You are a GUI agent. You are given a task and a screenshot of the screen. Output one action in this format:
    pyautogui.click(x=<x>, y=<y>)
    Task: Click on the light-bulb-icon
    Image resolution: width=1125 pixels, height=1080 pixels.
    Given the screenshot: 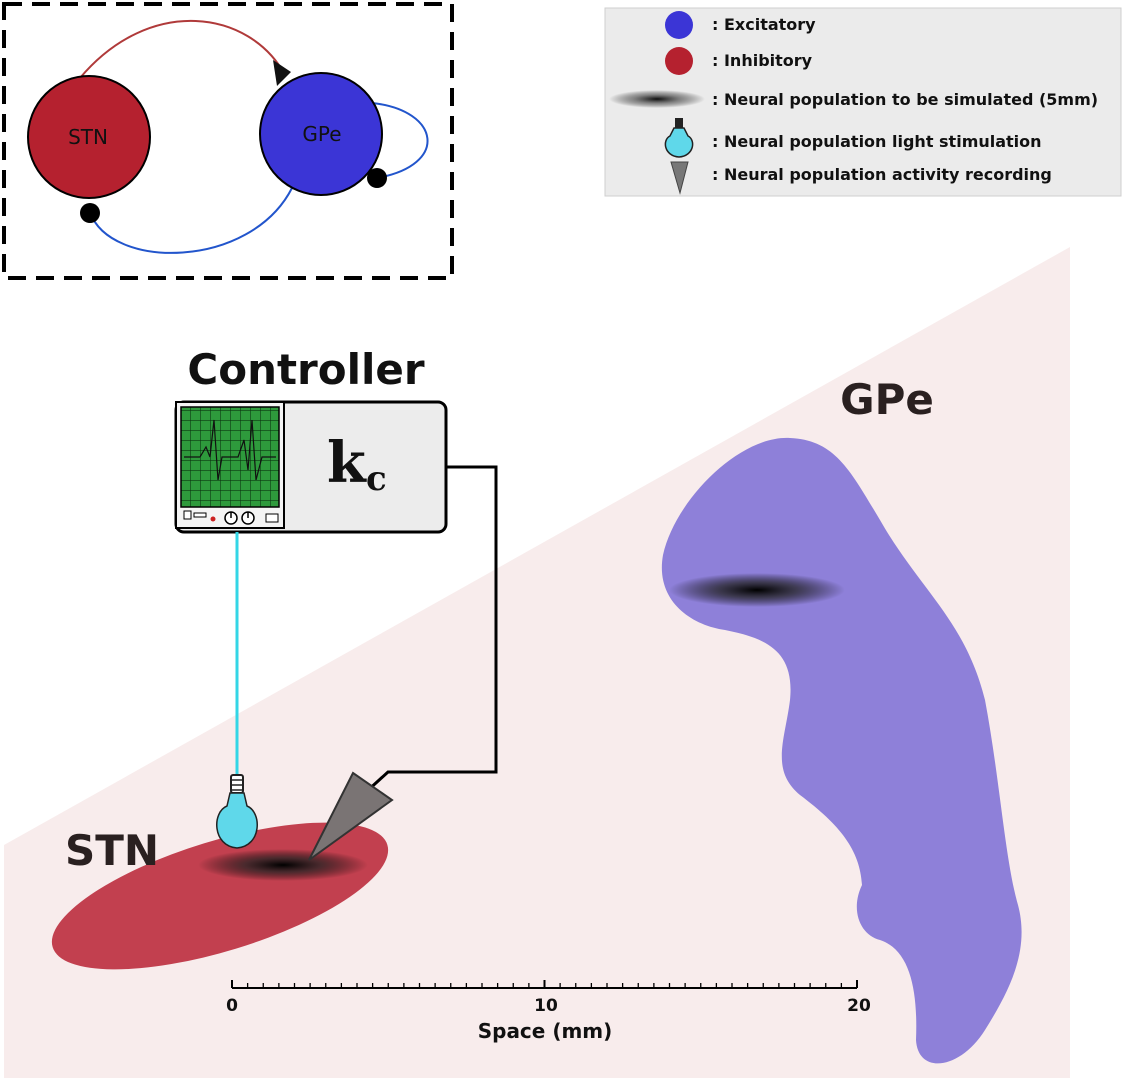 What is the action you would take?
    pyautogui.click(x=679, y=138)
    